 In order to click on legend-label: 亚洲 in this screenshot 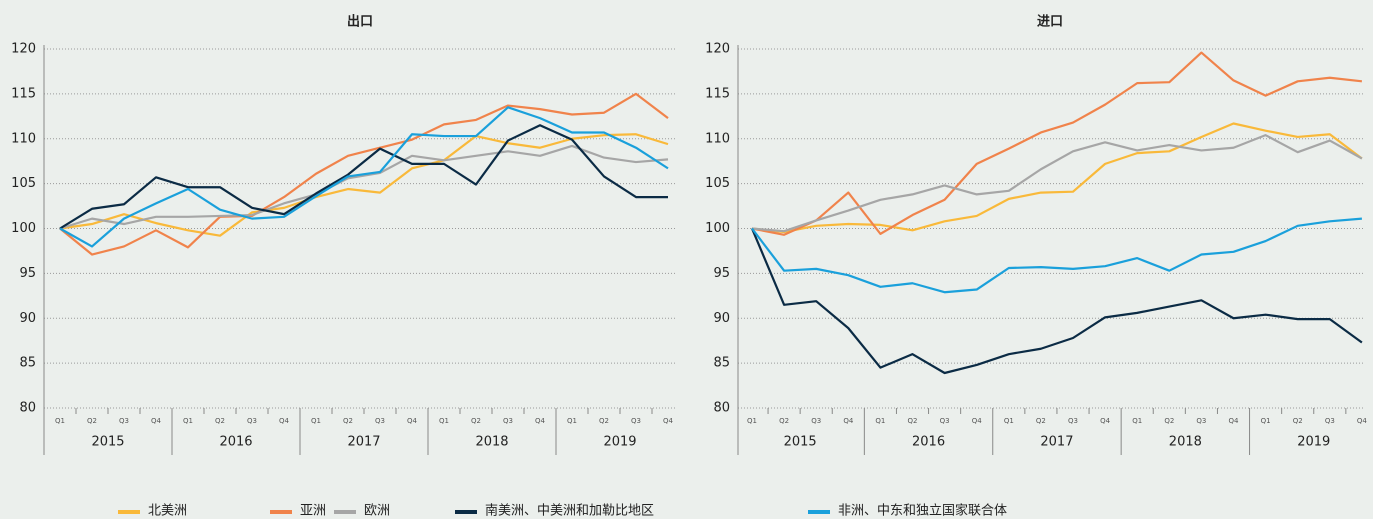, I will do `click(313, 511)`.